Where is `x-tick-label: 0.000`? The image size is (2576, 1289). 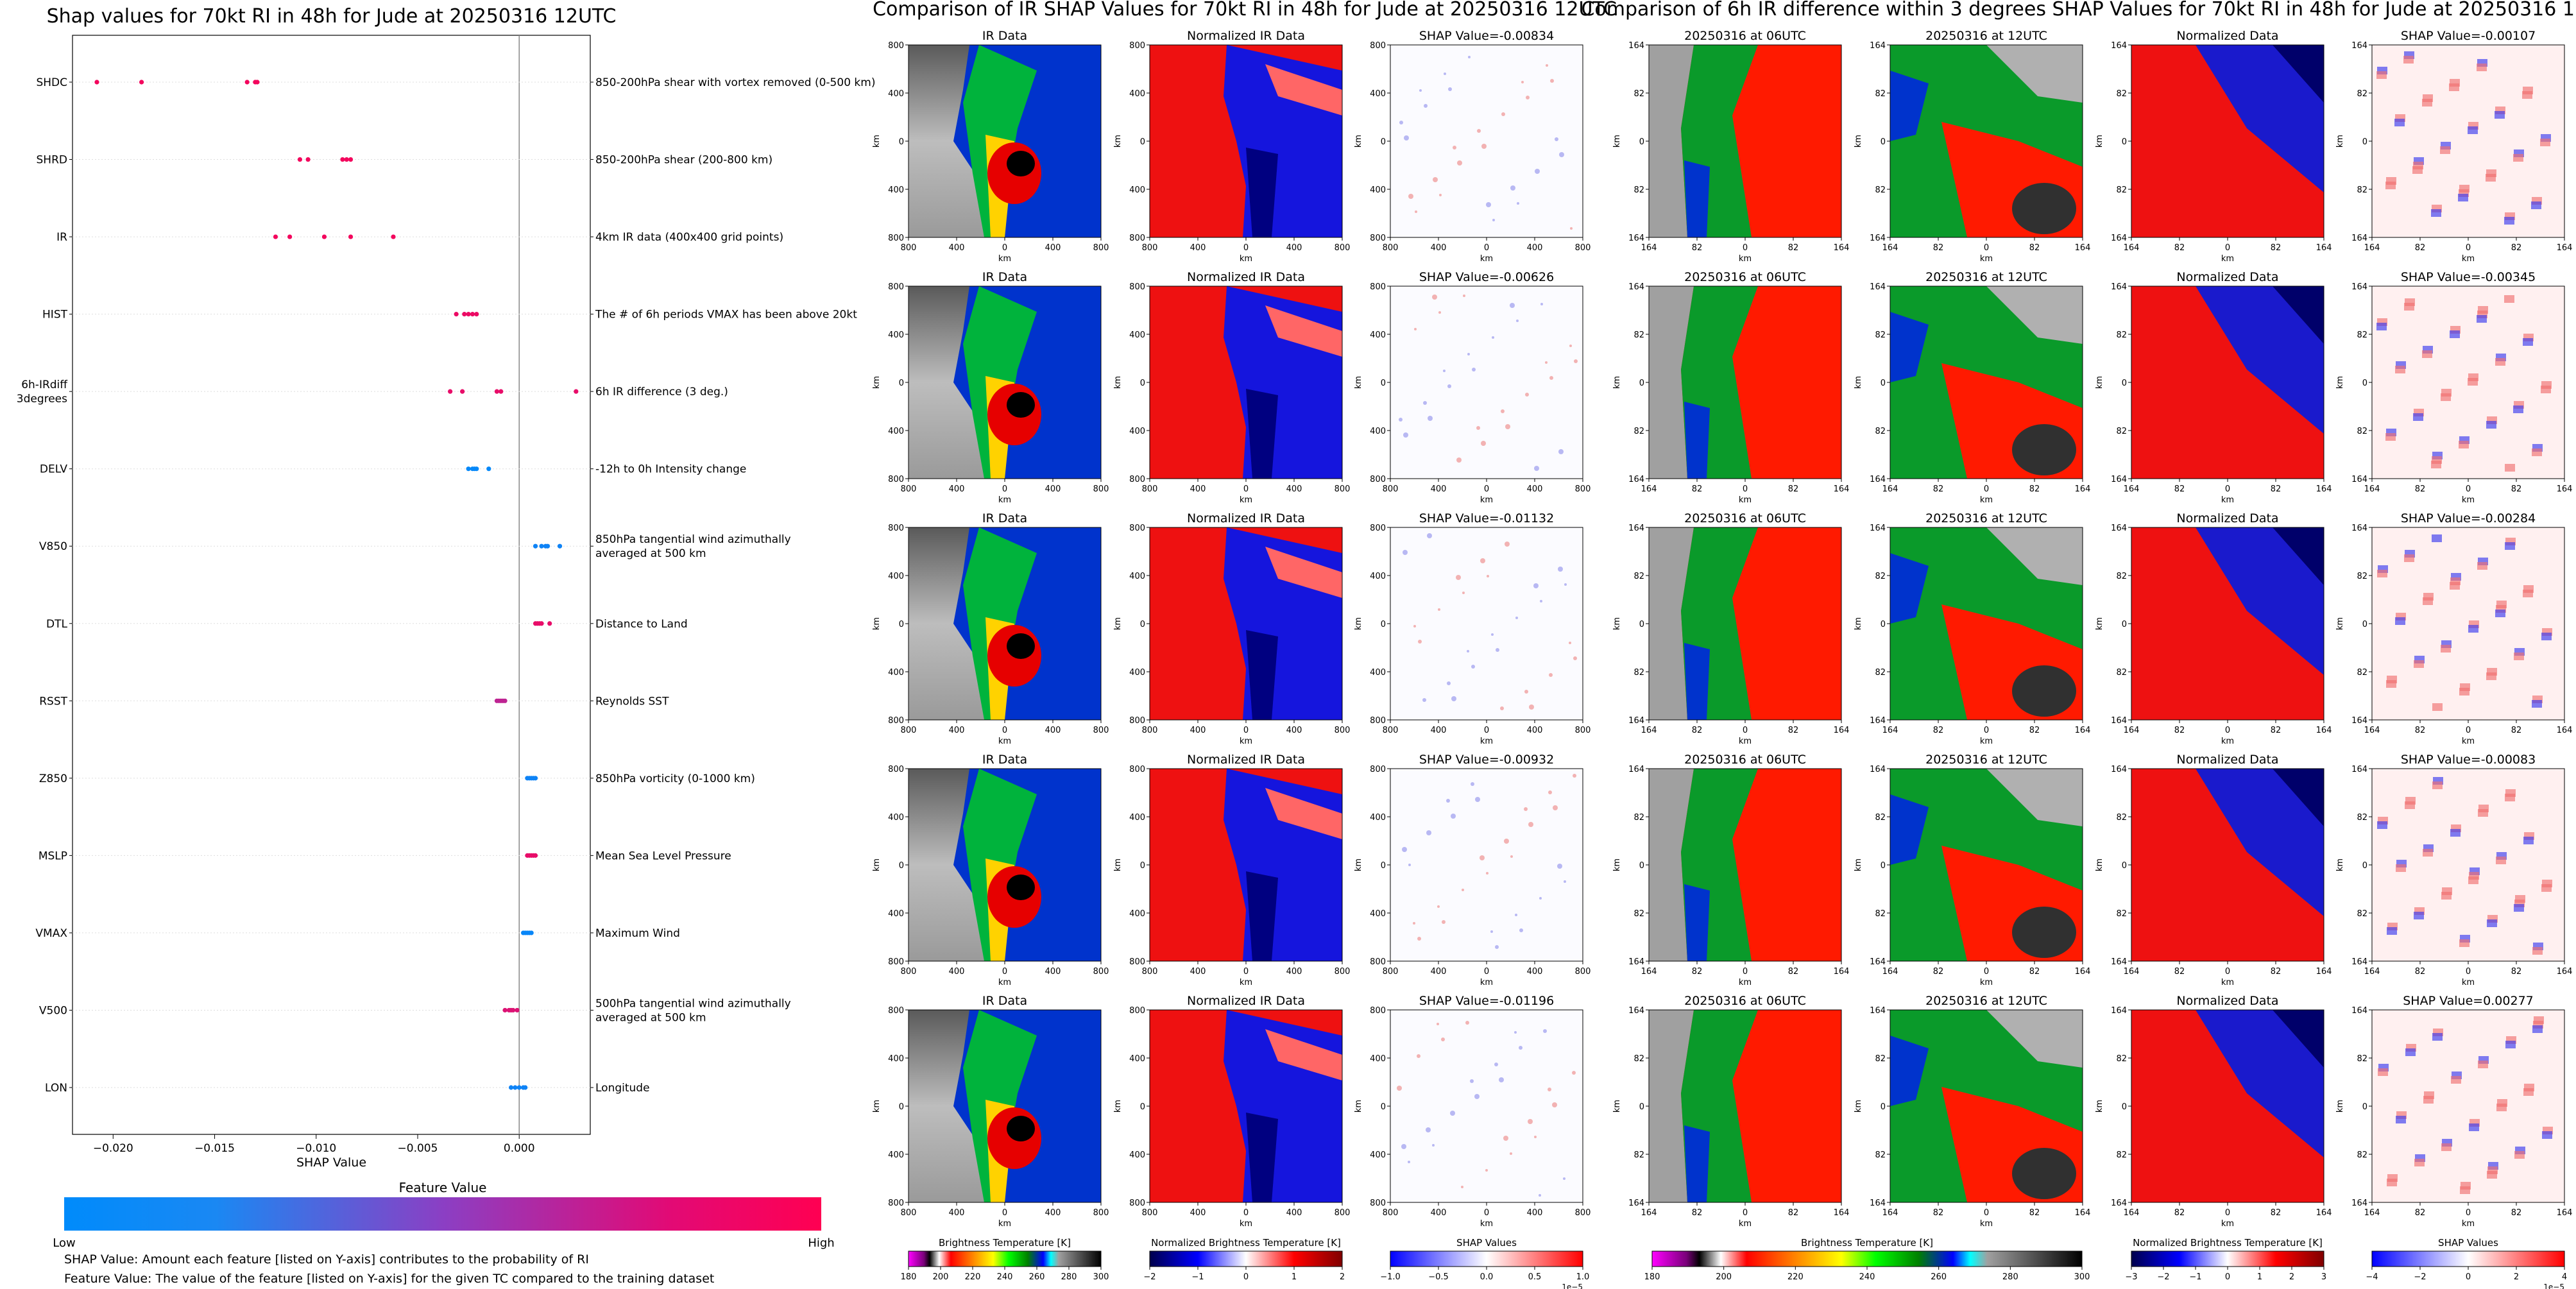
x-tick-label: 0.000 is located at coordinates (519, 1148).